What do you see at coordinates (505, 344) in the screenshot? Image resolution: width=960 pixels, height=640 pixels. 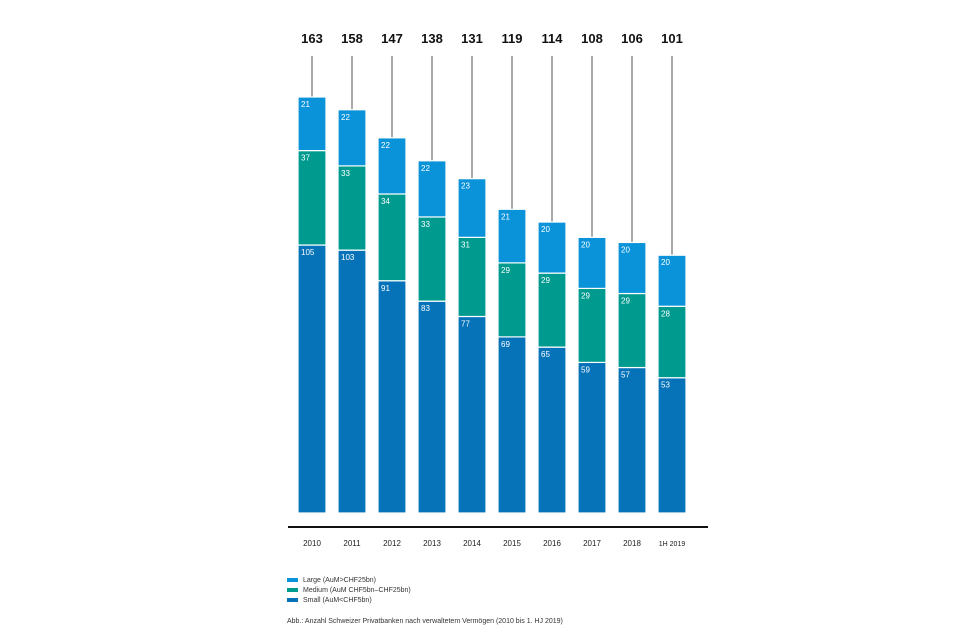 I see `data-label: 69` at bounding box center [505, 344].